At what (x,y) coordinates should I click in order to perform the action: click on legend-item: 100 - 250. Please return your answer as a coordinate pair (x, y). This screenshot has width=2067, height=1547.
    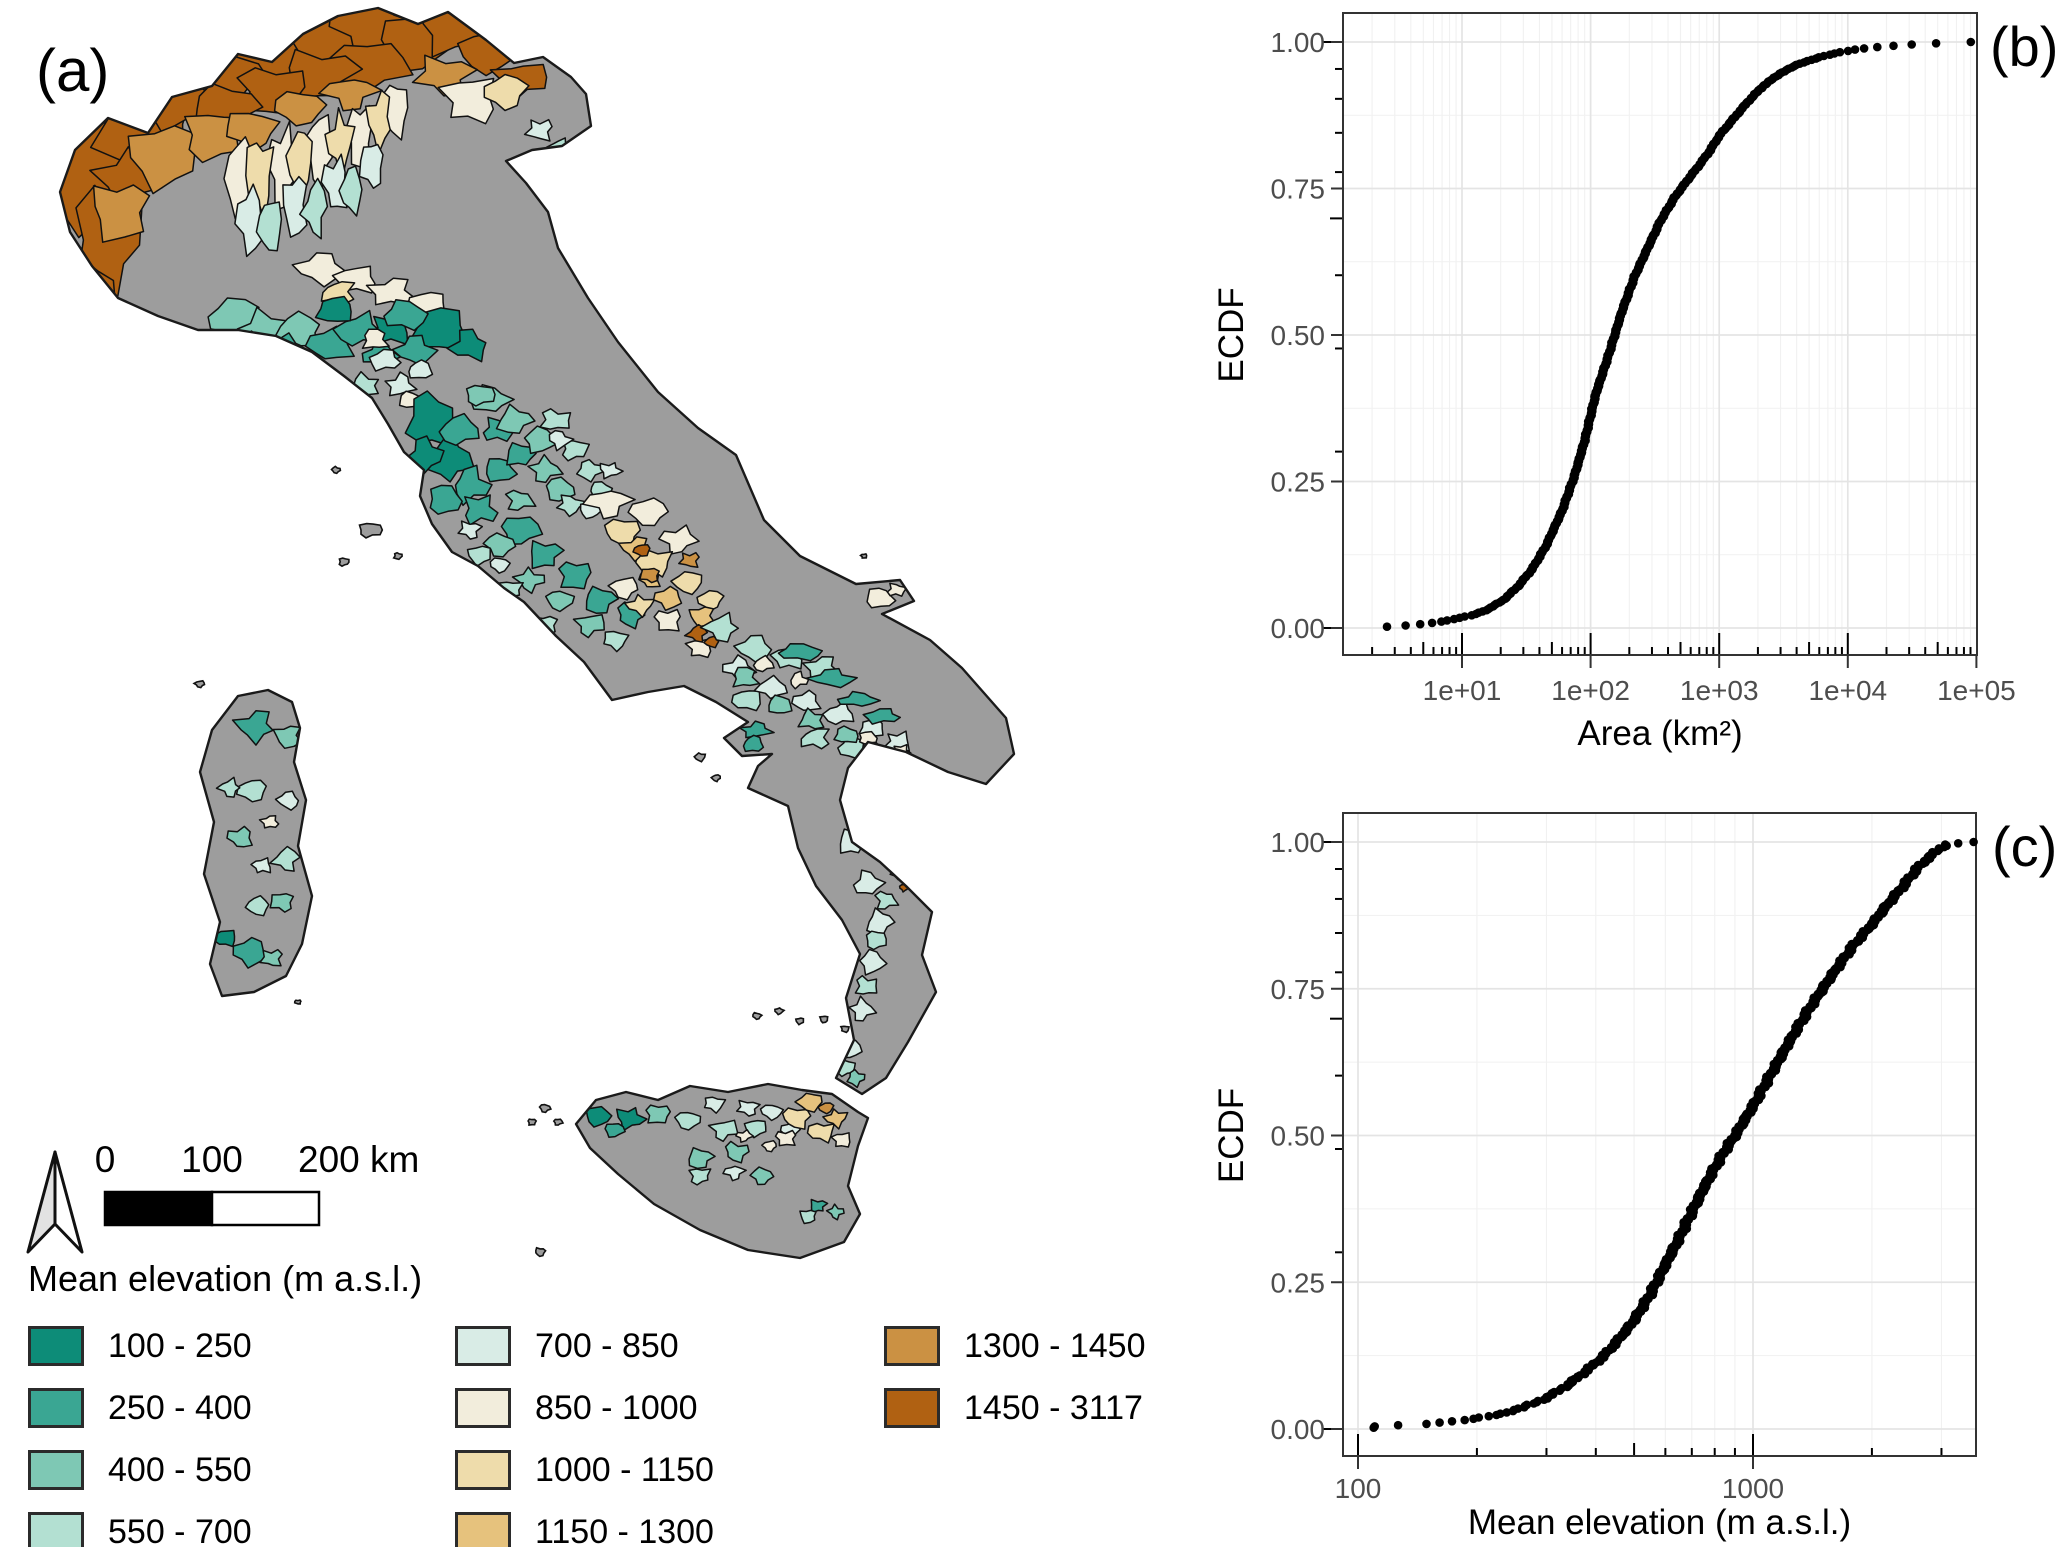
    Looking at the image, I should click on (140, 1346).